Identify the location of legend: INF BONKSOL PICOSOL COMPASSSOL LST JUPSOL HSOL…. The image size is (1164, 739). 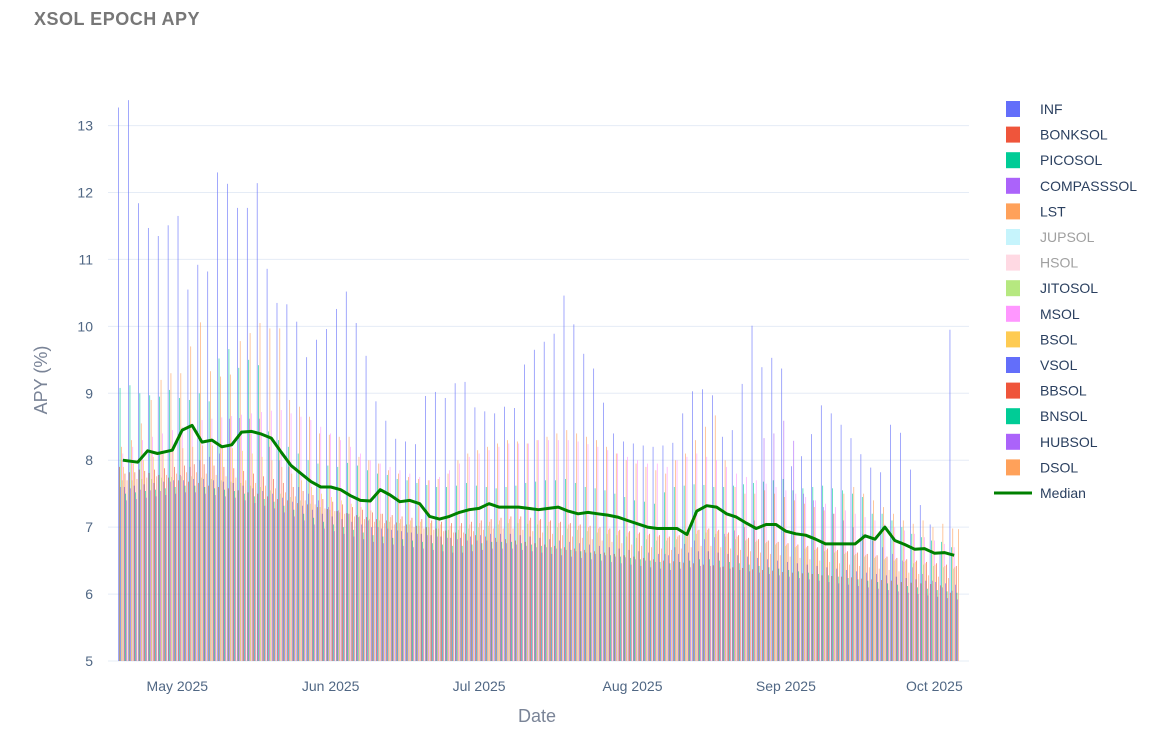
(1065, 301).